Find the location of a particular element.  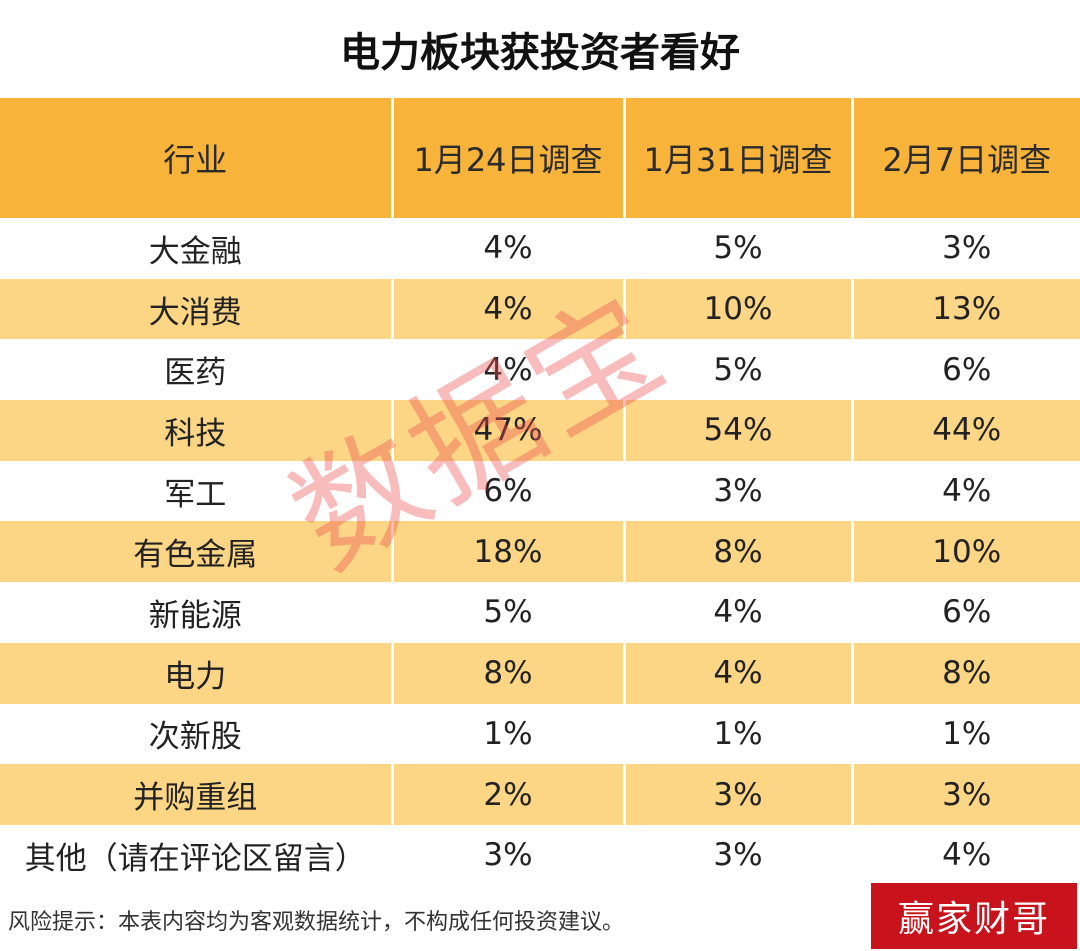

industry-cell: 次新股 is located at coordinates (196, 734).